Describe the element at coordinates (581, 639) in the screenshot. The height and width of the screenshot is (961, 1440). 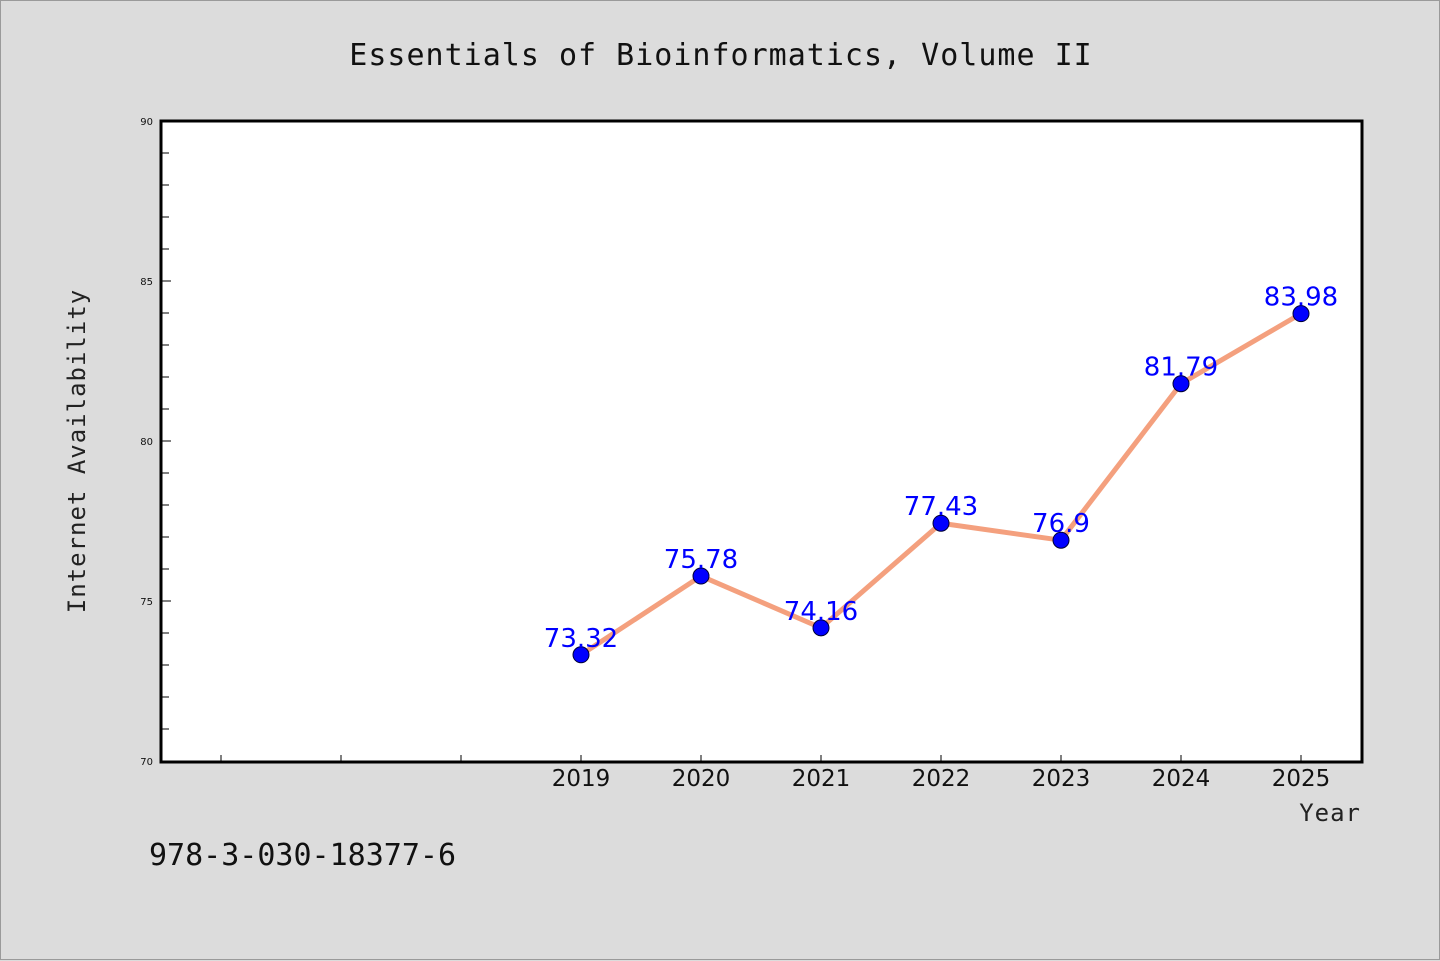
I see `data-label: 73.32` at that location.